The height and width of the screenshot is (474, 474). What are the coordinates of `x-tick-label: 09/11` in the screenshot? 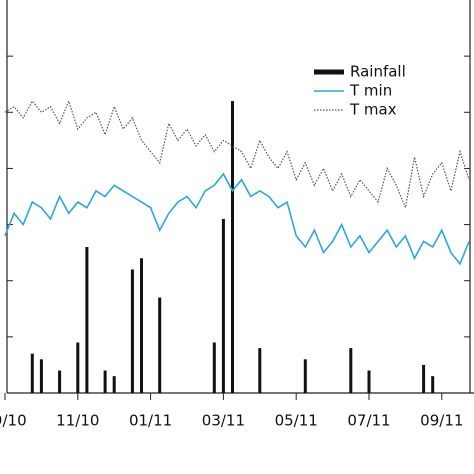 It's located at (441, 421).